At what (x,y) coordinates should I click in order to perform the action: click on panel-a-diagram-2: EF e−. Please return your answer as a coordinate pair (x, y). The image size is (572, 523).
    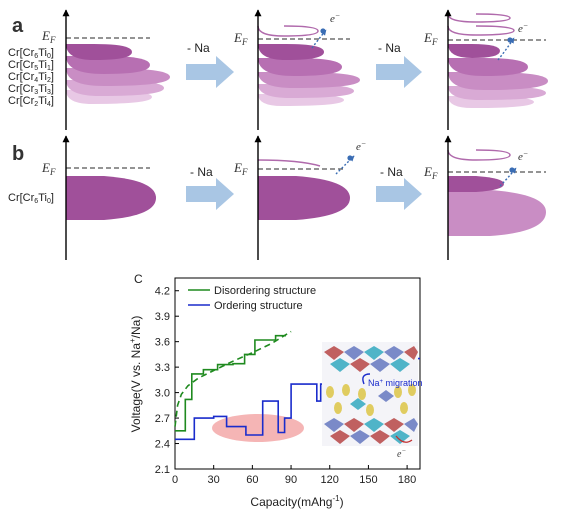
    Looking at the image, I should click on (296, 69).